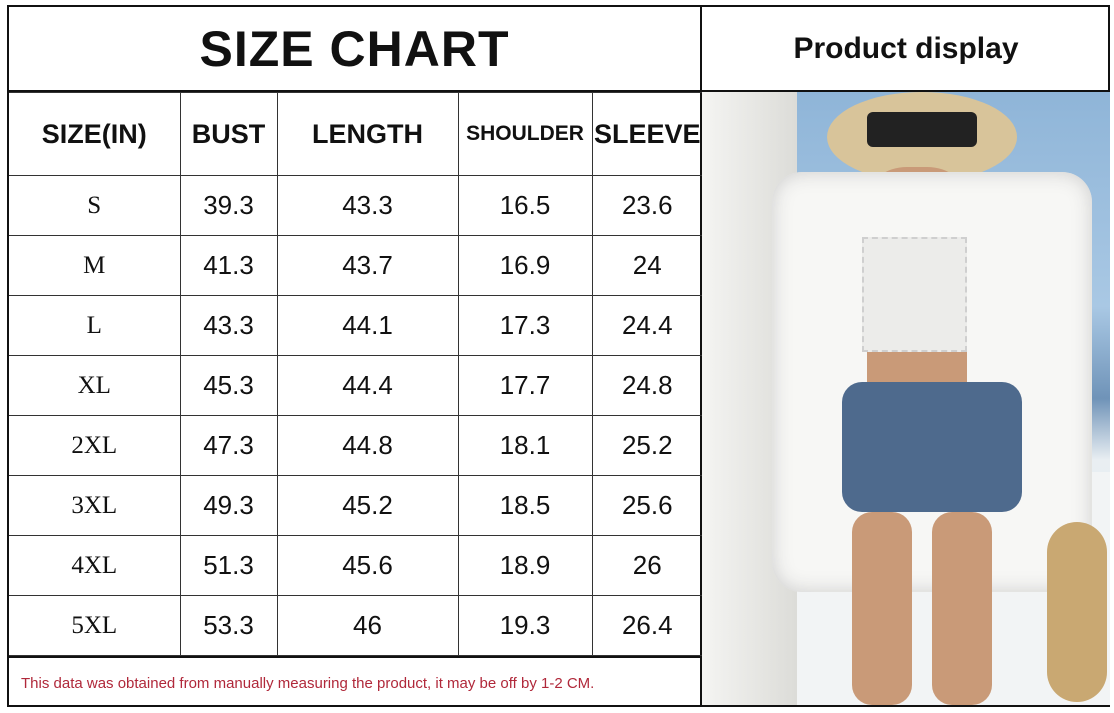  Describe the element at coordinates (354, 49) in the screenshot. I see `size-chart-title: SIZE CHART` at that location.